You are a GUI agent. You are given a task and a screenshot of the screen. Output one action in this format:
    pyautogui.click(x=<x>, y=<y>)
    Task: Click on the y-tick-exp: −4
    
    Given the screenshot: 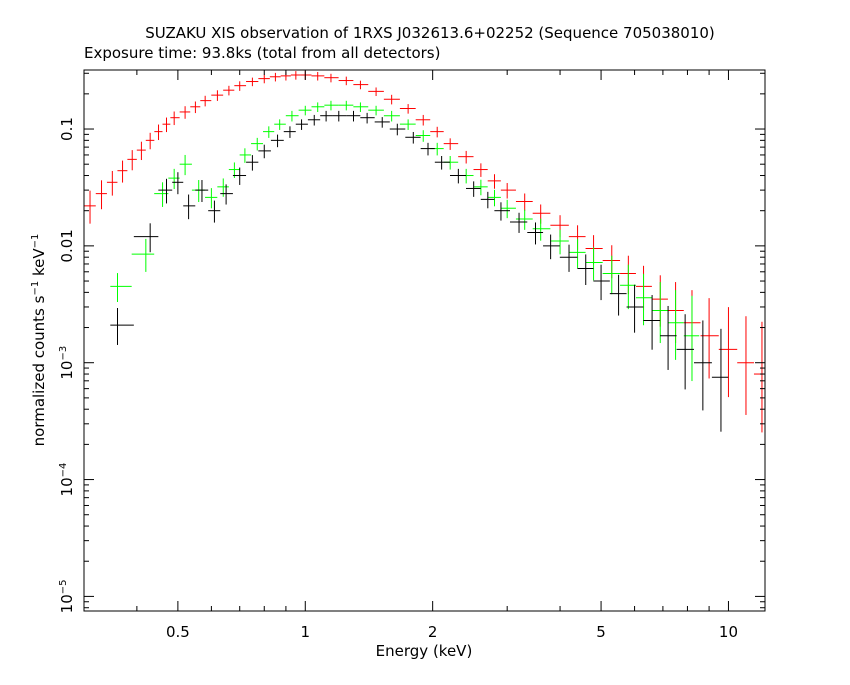 What is the action you would take?
    pyautogui.click(x=63, y=470)
    